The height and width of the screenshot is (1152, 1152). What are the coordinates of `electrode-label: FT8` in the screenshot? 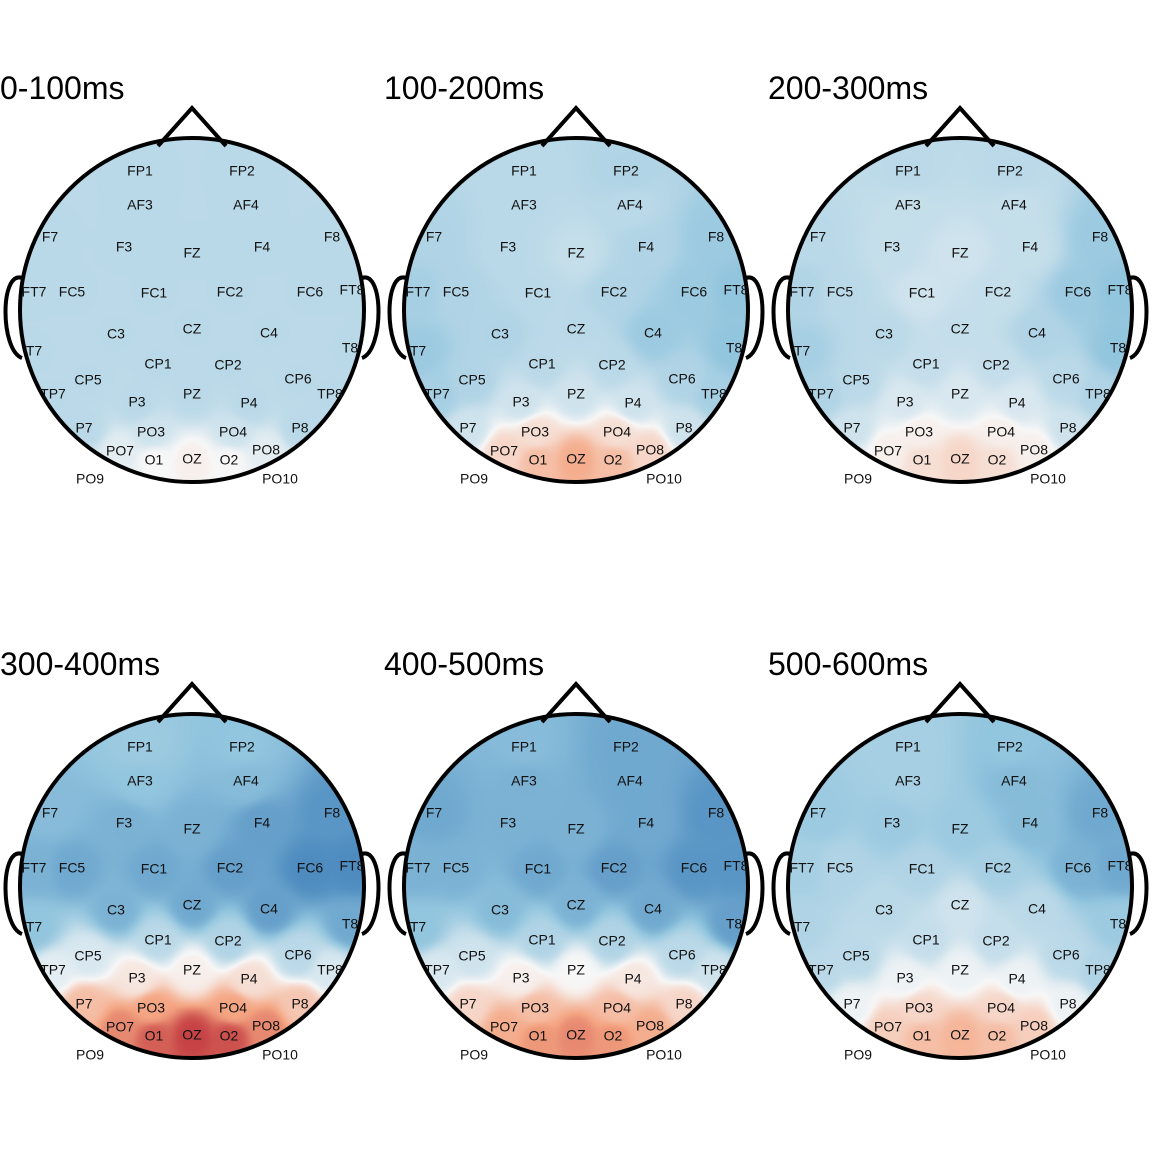 It's located at (736, 290).